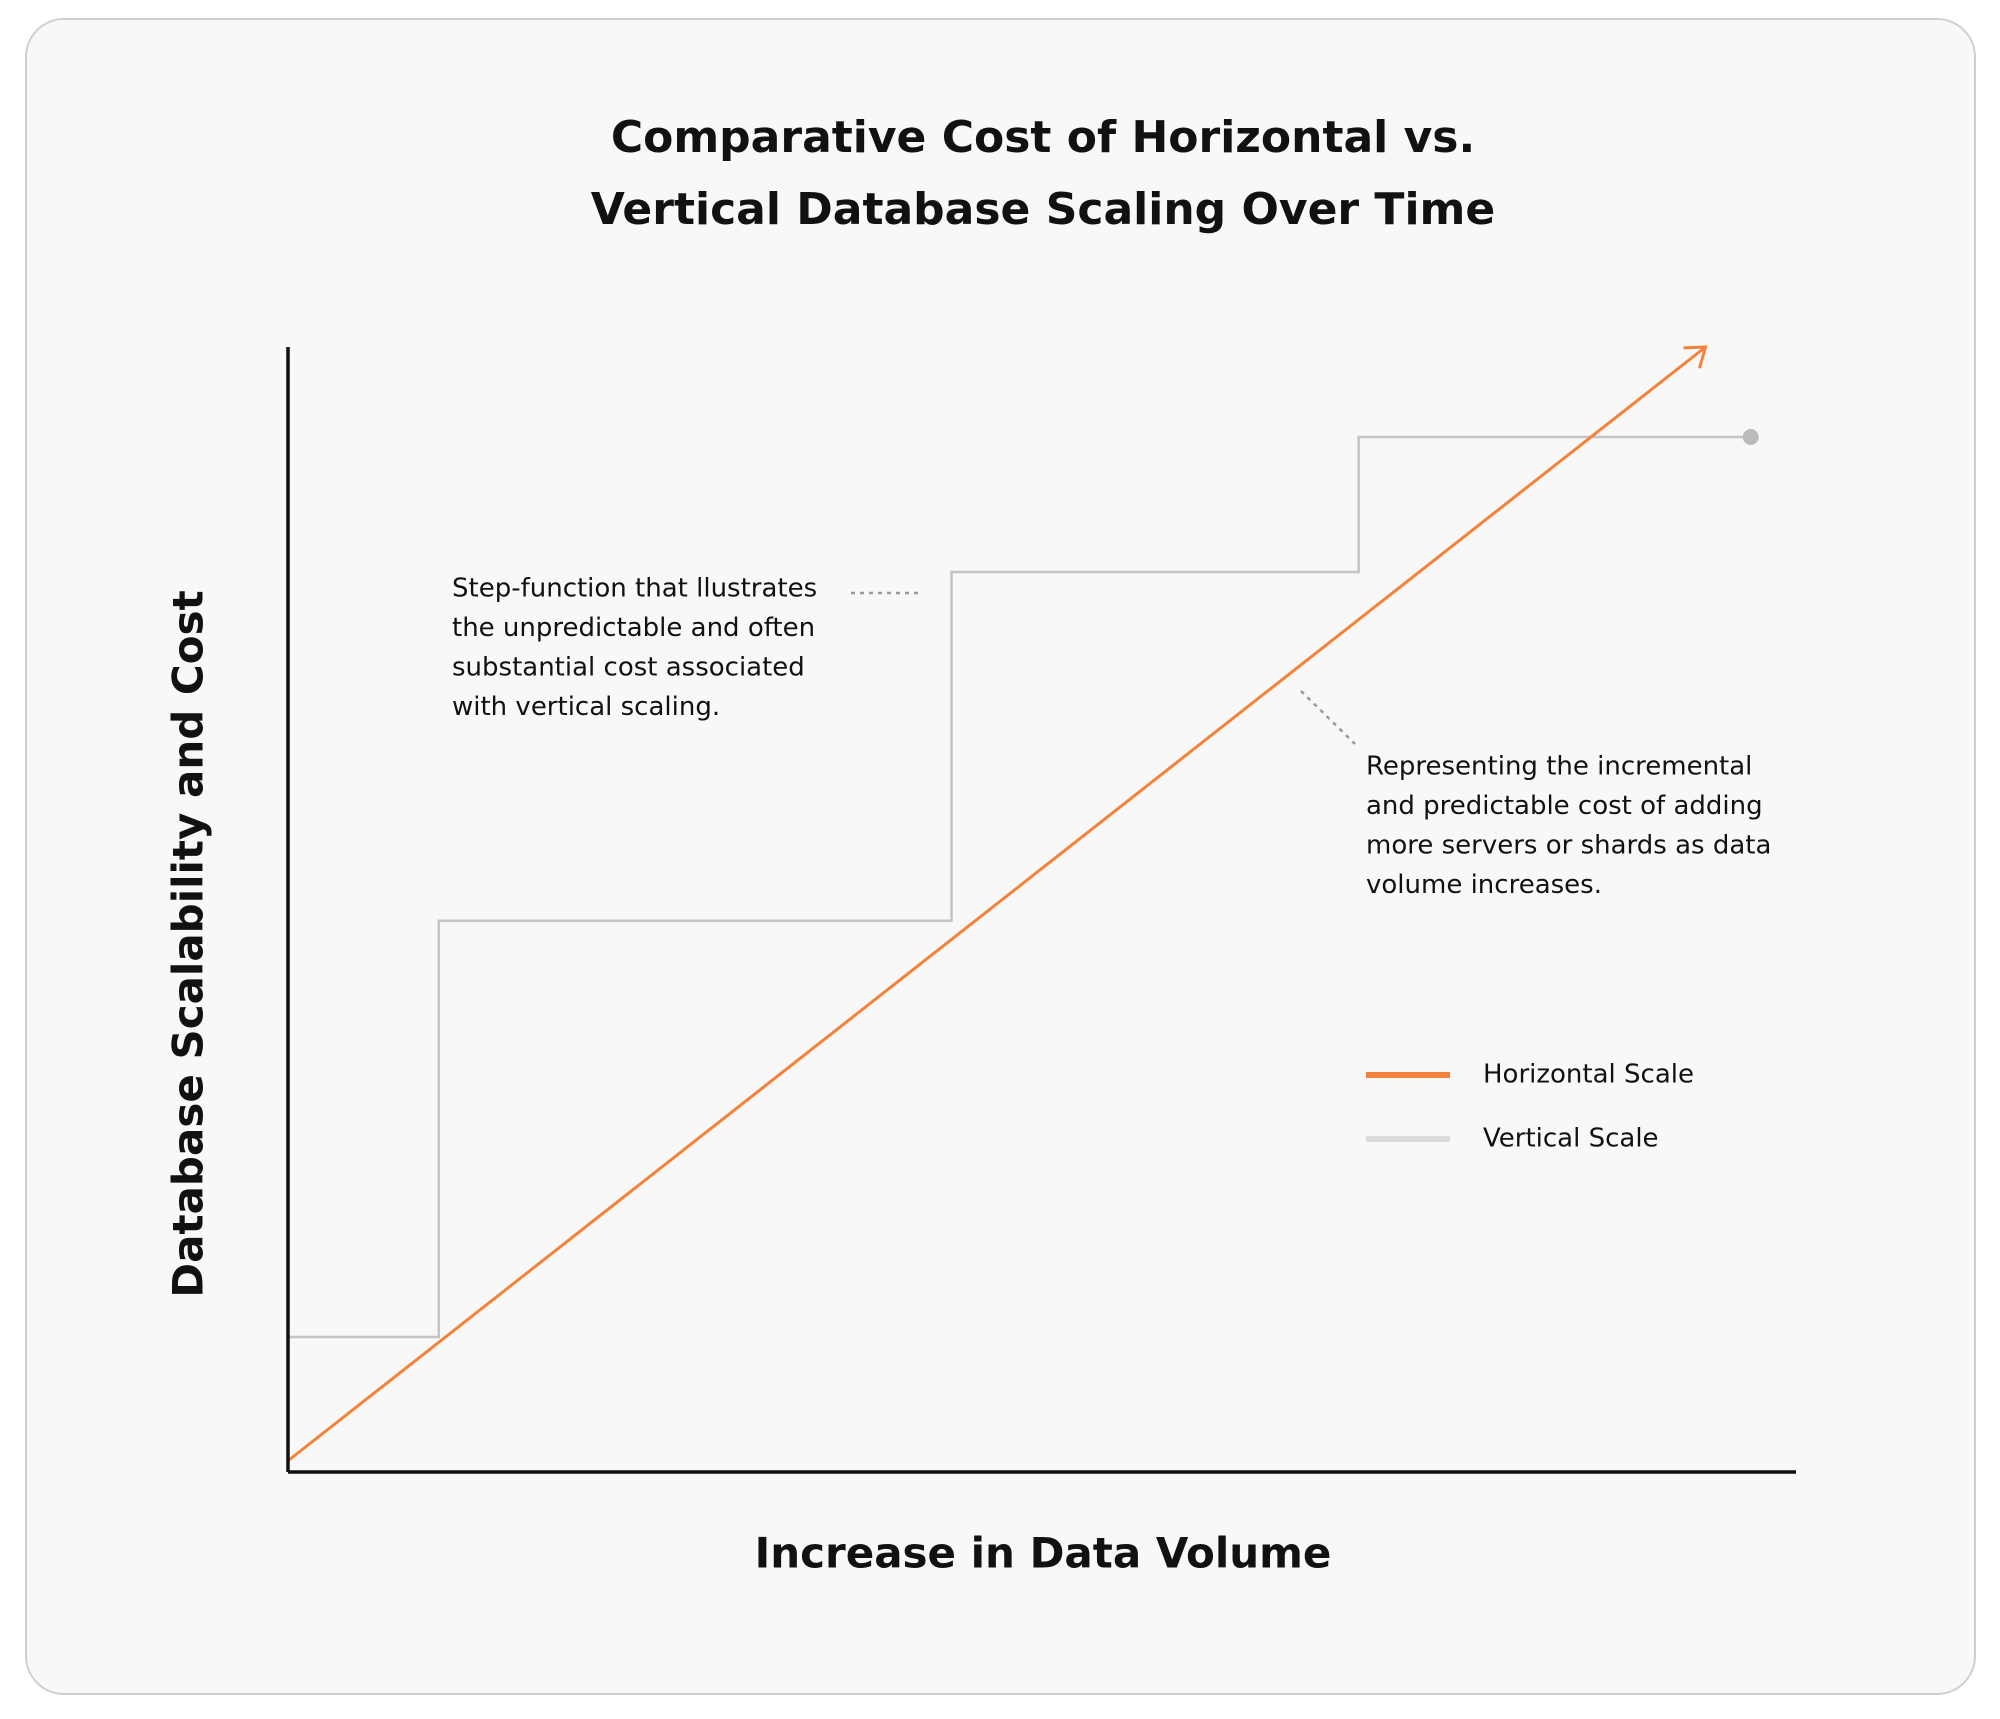 The height and width of the screenshot is (1719, 2000). I want to click on chart-title: Comparative Cost of Horizontal vs., so click(1043, 137).